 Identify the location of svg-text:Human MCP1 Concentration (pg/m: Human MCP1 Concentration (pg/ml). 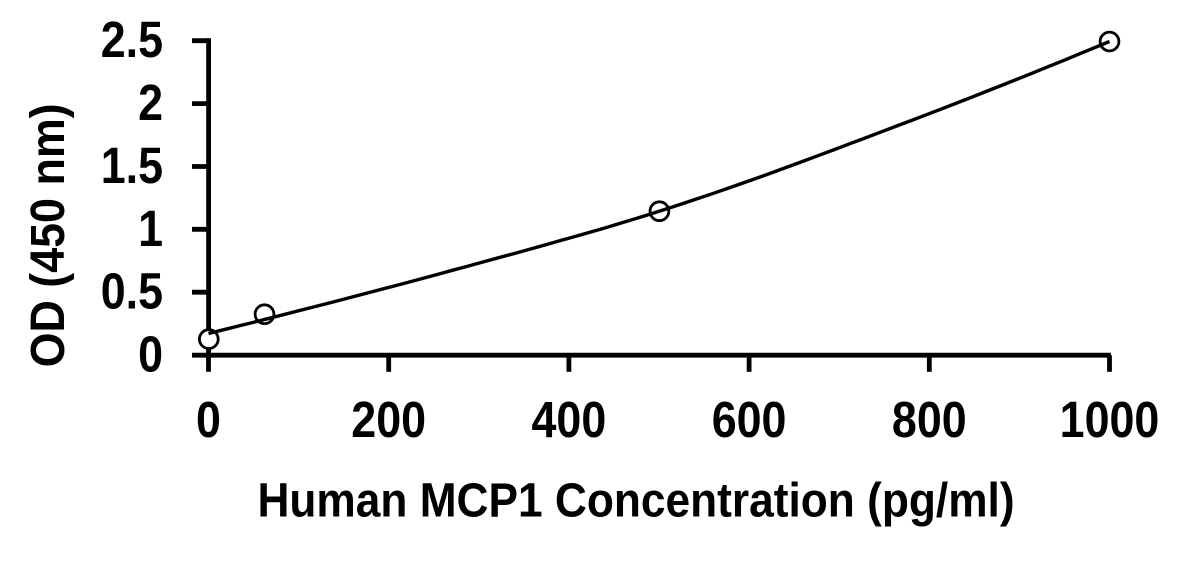
(635, 500).